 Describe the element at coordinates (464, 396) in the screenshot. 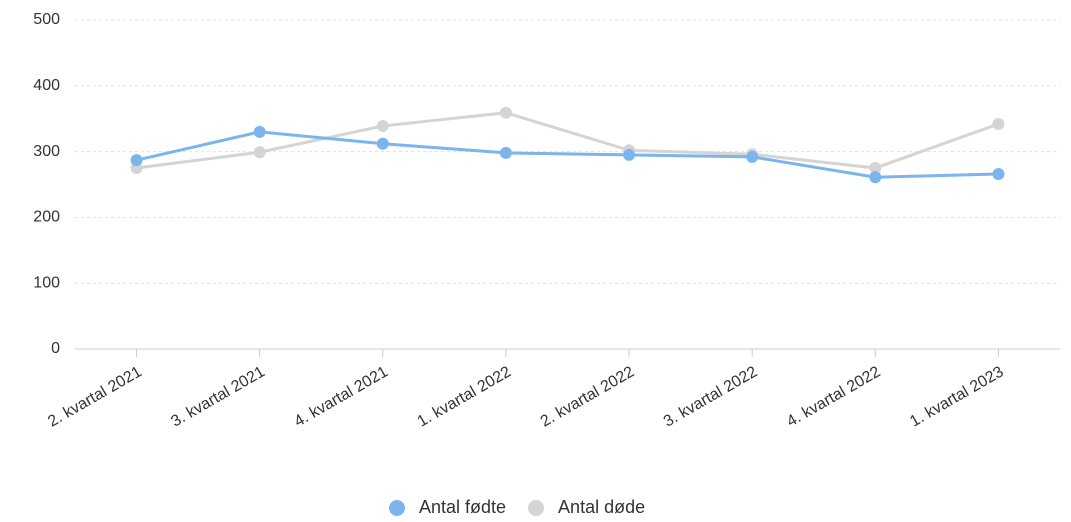

I see `x-tick-label: 1. kvartal 2022` at that location.